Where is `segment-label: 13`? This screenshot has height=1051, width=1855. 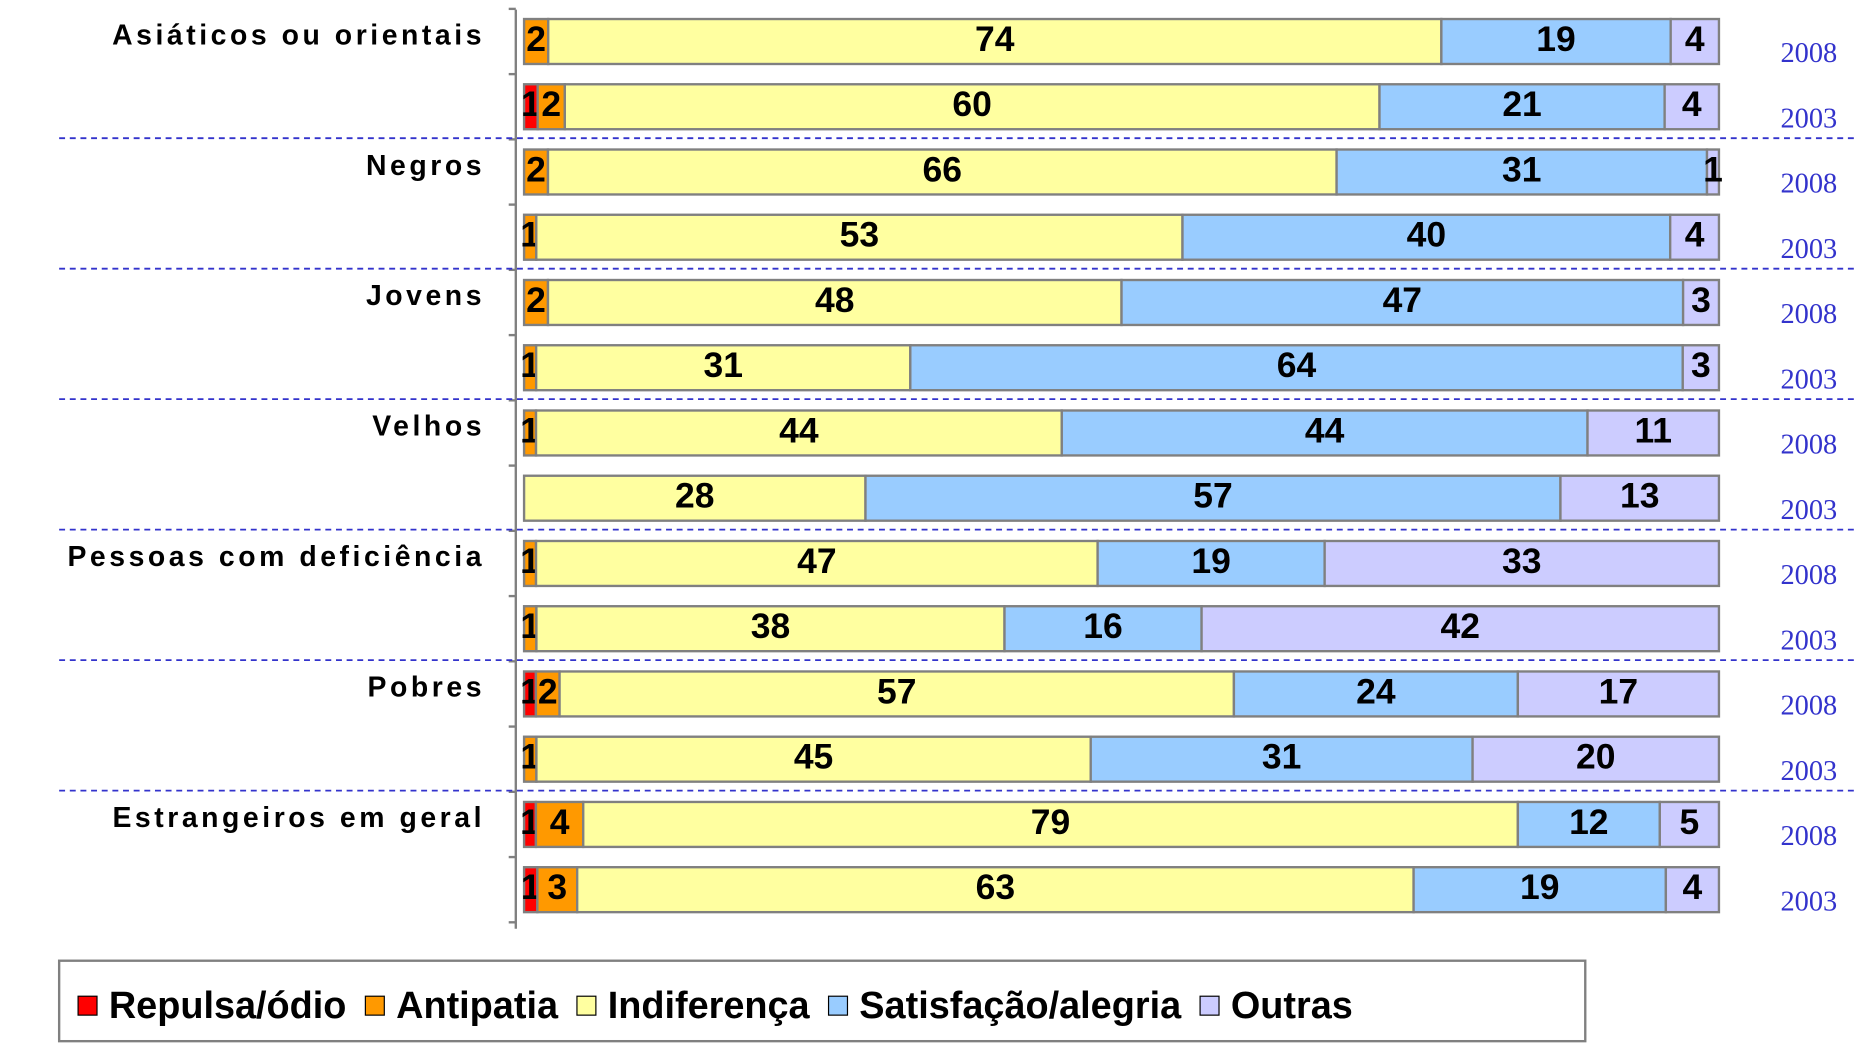 segment-label: 13 is located at coordinates (1639, 496).